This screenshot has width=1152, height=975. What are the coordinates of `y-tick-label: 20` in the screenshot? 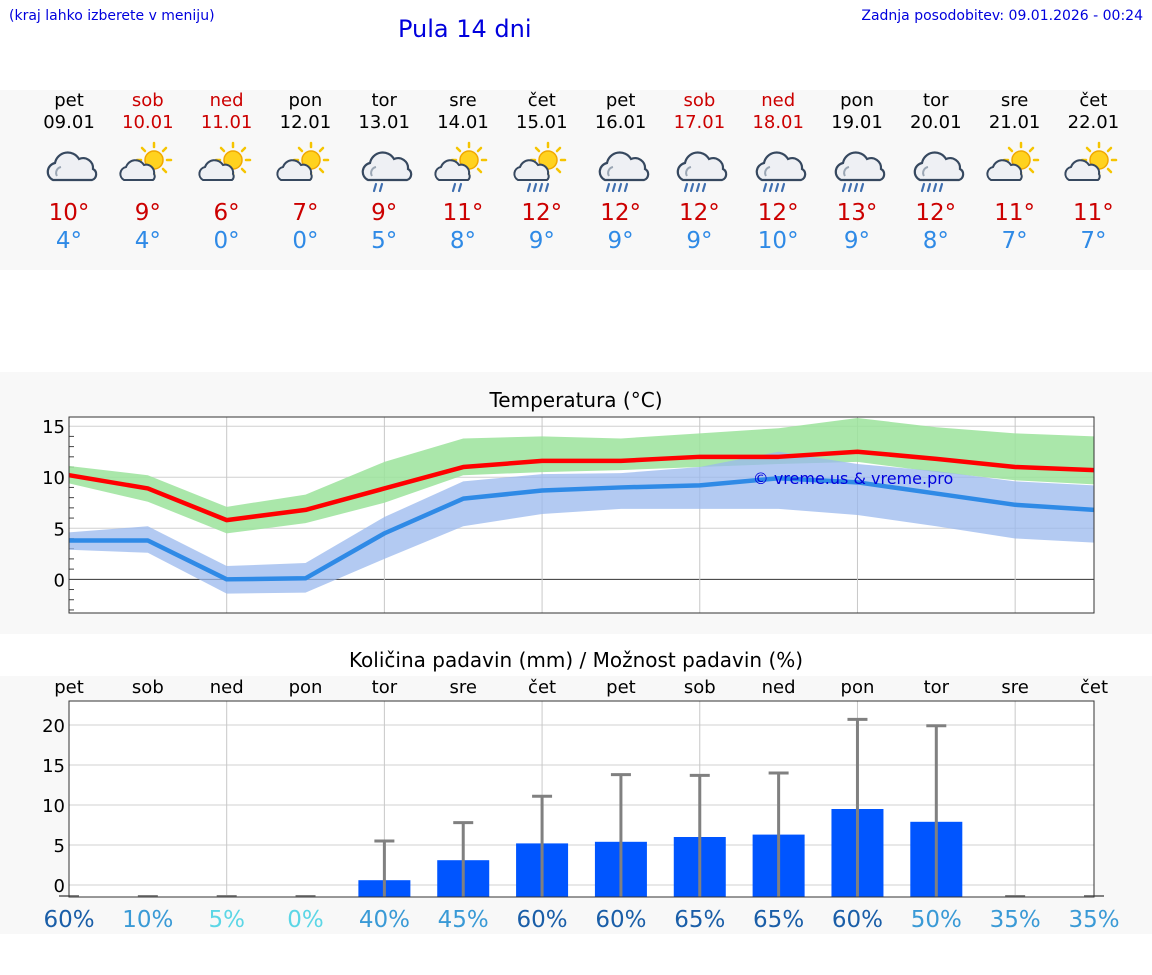 It's located at (53, 726).